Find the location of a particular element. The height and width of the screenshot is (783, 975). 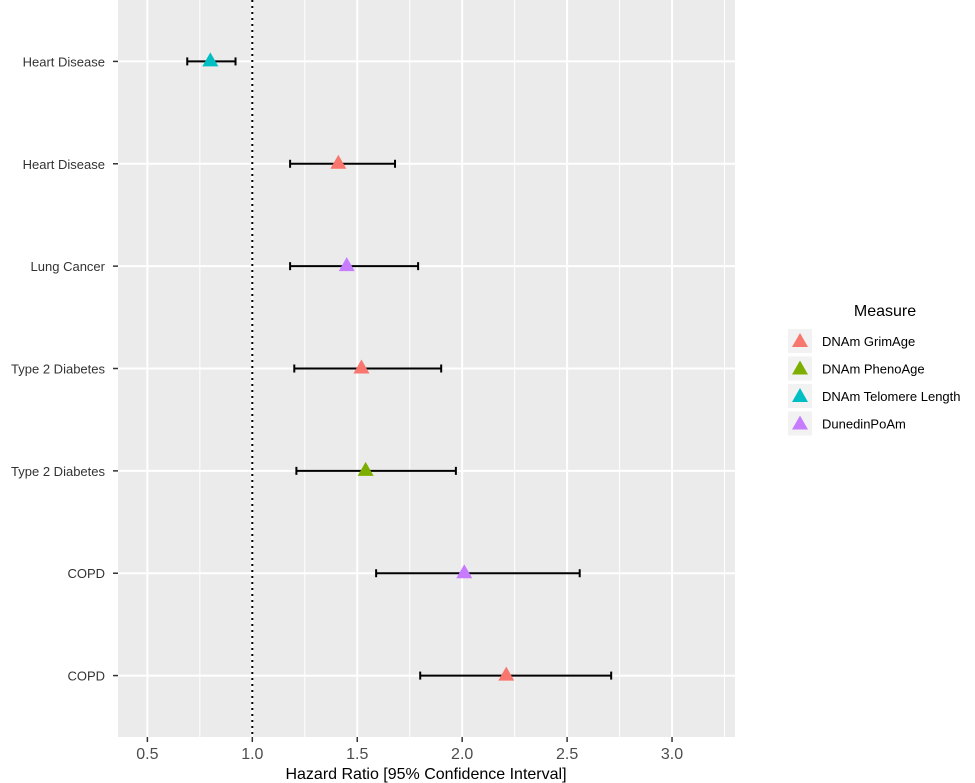

x-tick-label: 3.0 is located at coordinates (672, 754).